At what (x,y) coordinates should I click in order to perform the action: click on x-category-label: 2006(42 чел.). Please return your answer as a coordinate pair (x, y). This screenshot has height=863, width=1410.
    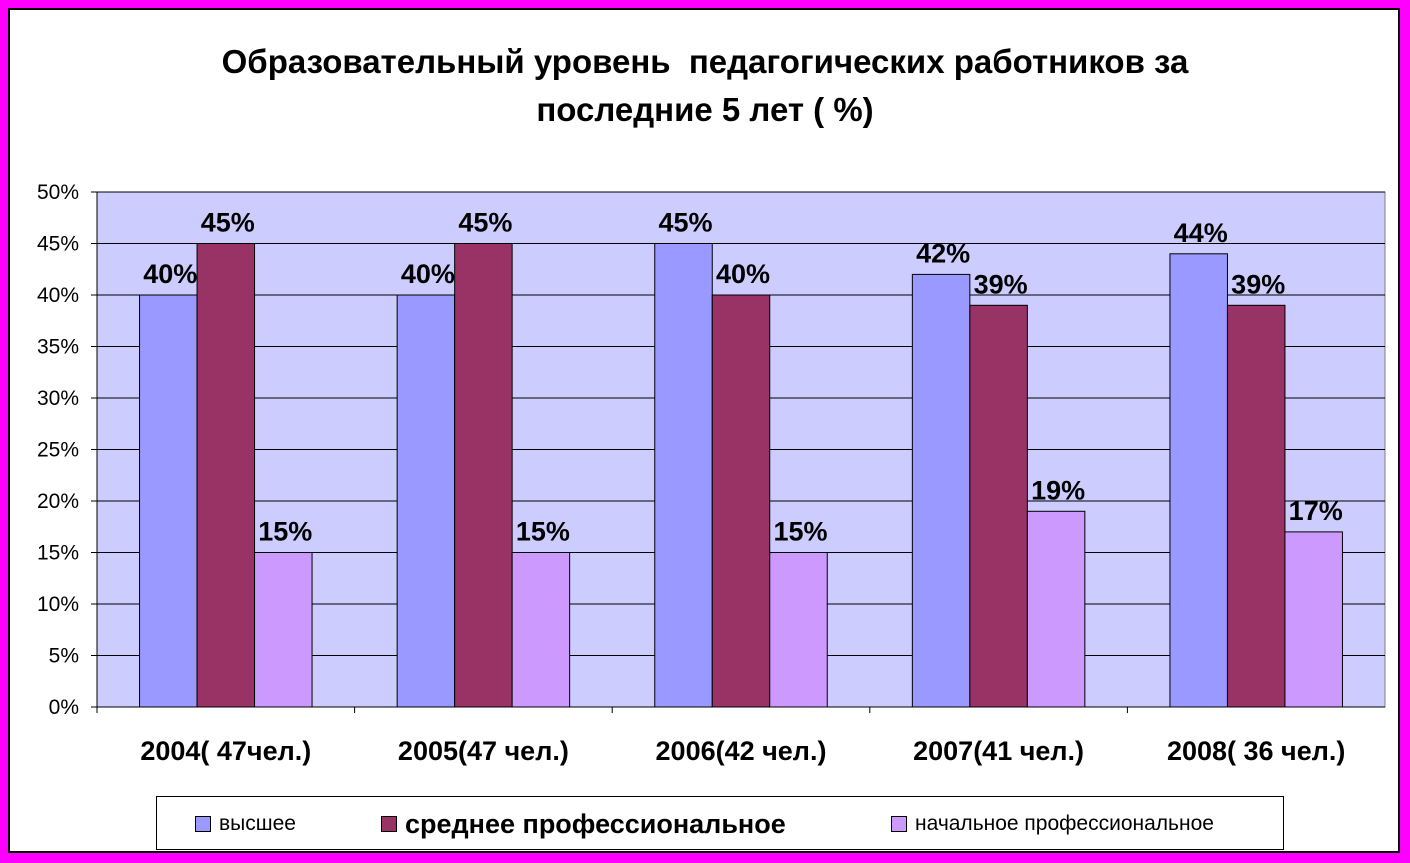
    Looking at the image, I should click on (741, 751).